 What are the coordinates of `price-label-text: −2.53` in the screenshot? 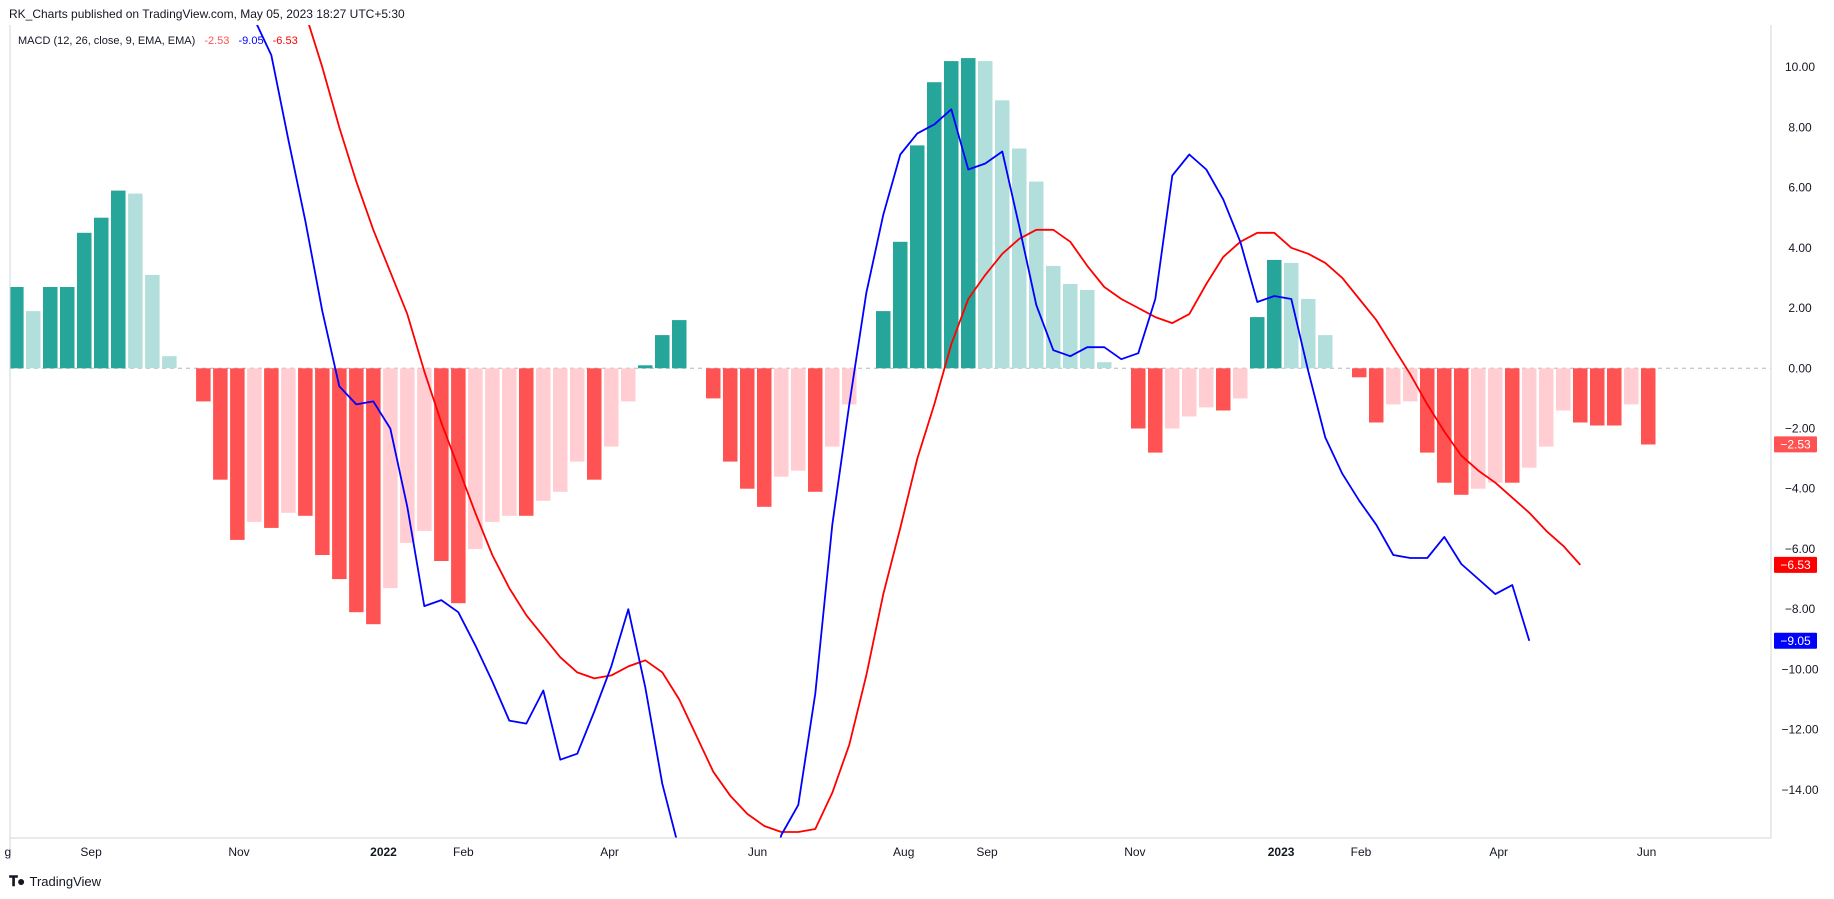 It's located at (1795, 444).